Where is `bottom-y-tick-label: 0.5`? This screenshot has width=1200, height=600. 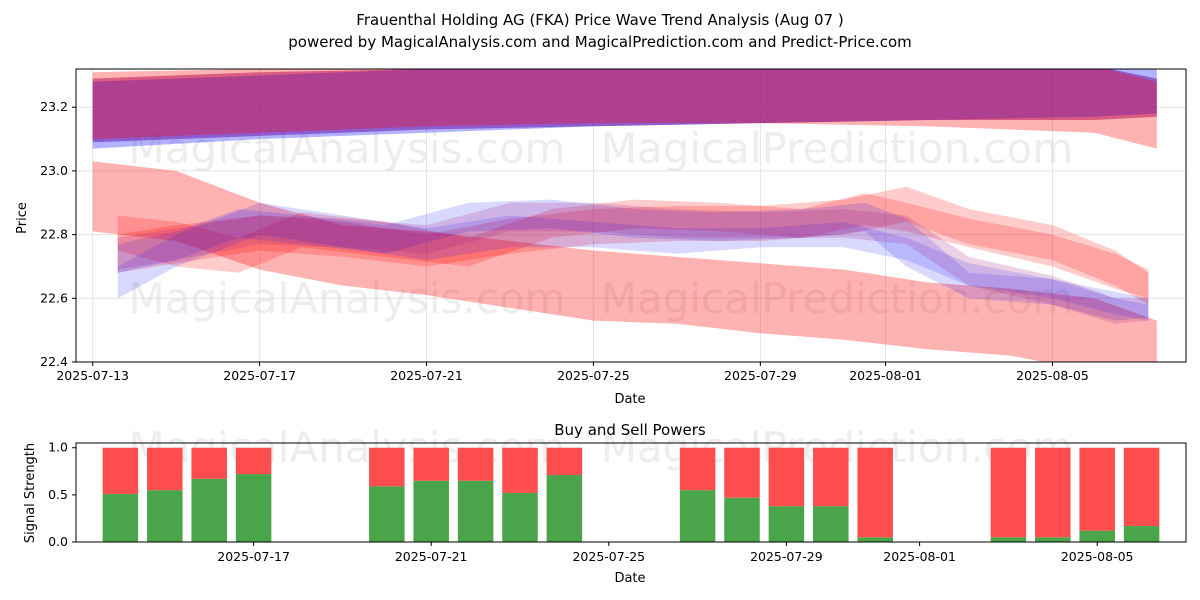 bottom-y-tick-label: 0.5 is located at coordinates (58, 494).